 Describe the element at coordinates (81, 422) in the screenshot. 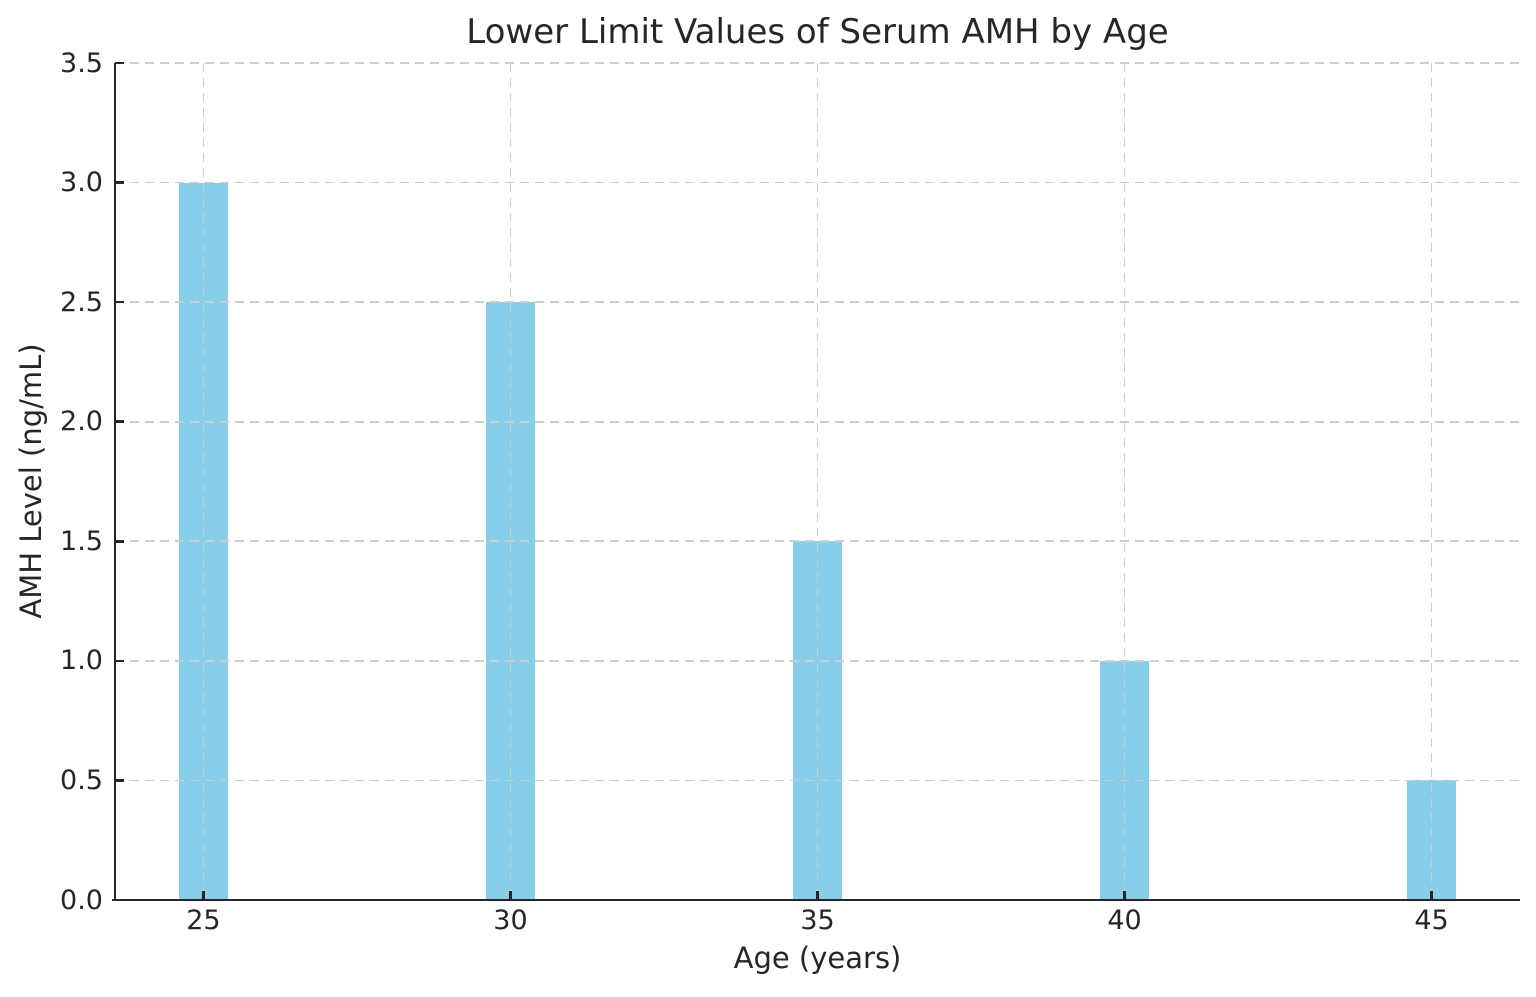

I see `y-tick-label: 2.0` at that location.